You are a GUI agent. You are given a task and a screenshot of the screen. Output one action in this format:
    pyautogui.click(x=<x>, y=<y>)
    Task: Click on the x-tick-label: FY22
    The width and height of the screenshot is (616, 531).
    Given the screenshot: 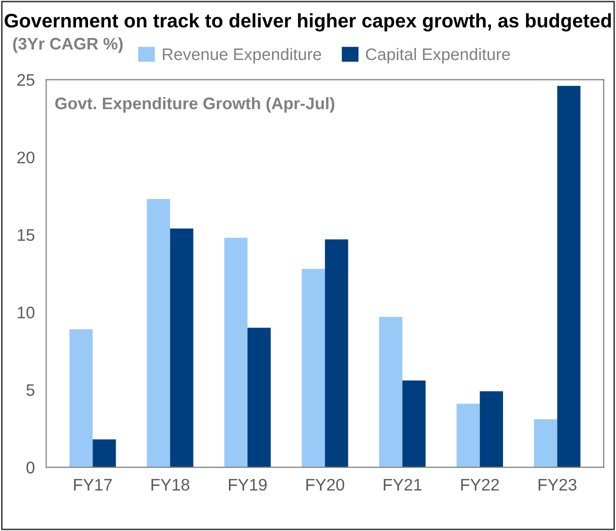 What is the action you would take?
    pyautogui.click(x=480, y=484)
    